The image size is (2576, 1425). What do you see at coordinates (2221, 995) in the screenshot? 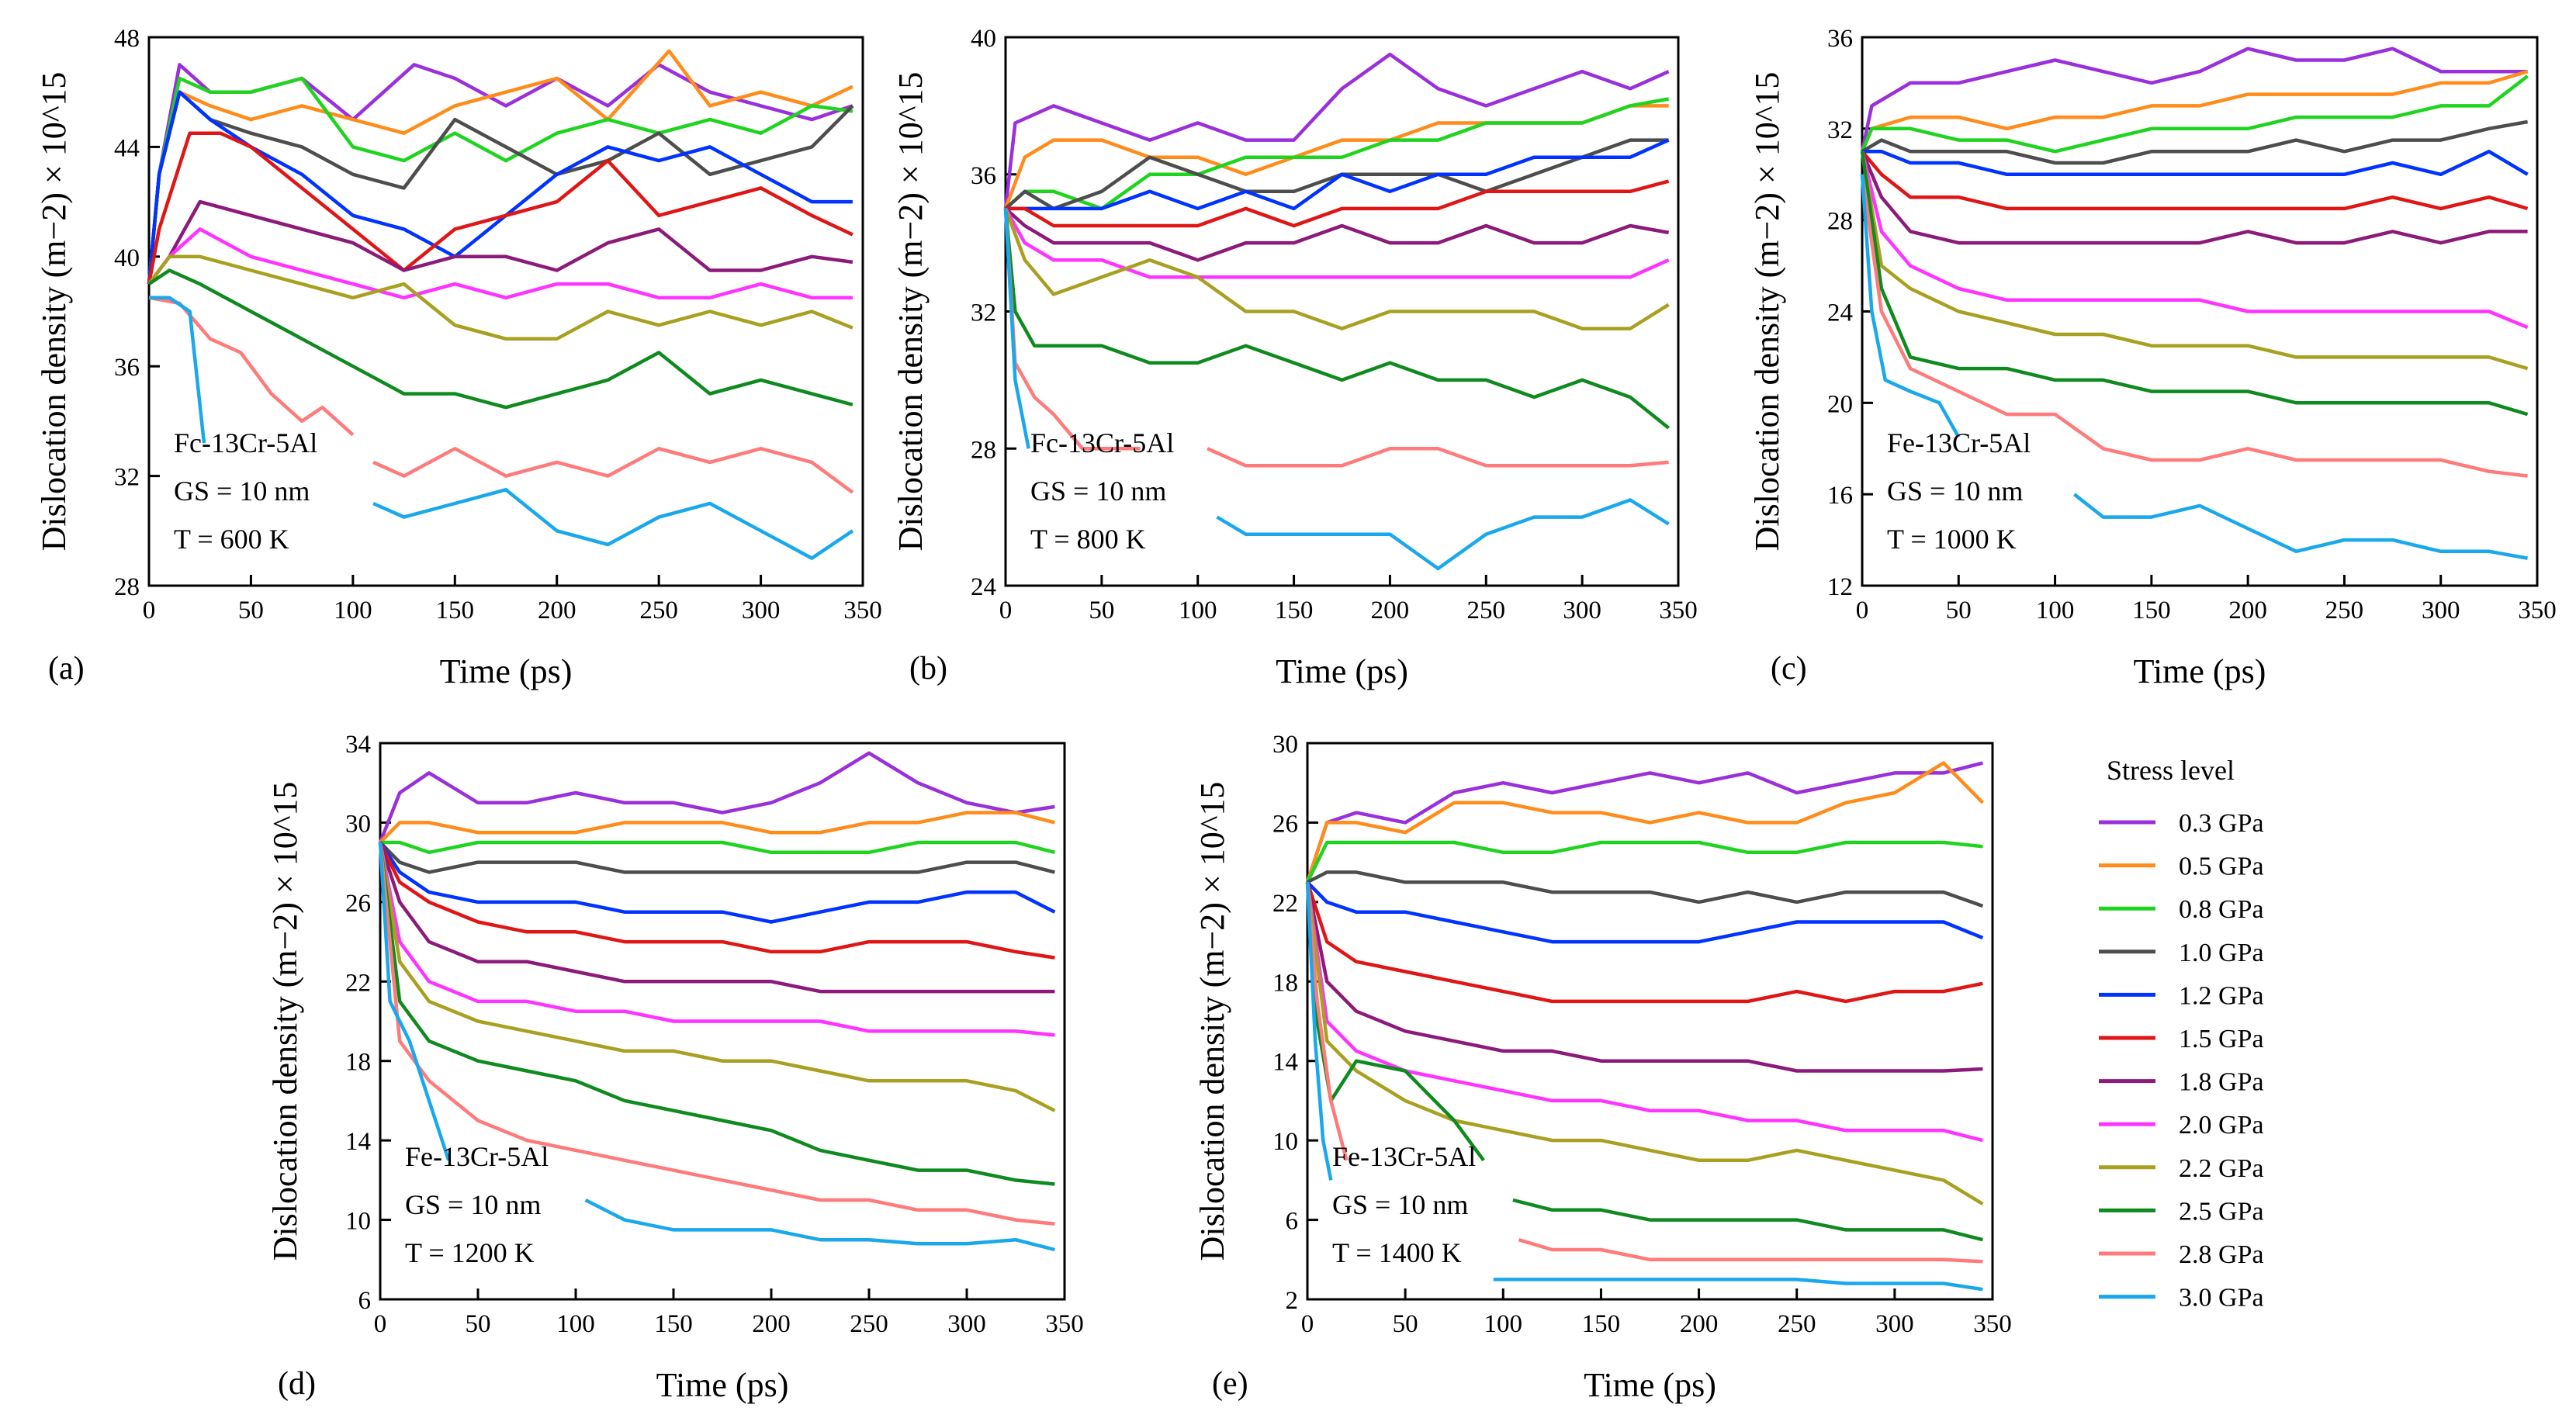
I see `legend-label: 1.2 GPa` at bounding box center [2221, 995].